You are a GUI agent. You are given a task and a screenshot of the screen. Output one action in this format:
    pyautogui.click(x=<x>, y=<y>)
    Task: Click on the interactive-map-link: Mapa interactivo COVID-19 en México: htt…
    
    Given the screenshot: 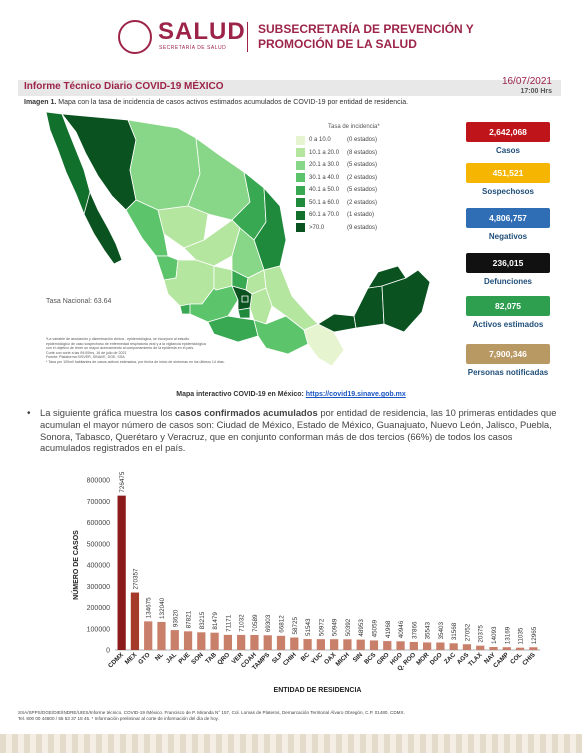 What is the action you would take?
    pyautogui.click(x=291, y=394)
    